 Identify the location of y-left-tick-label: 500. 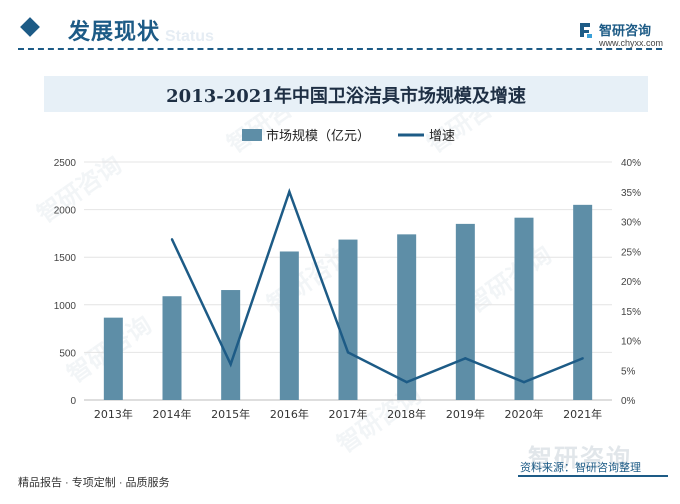
(67, 353).